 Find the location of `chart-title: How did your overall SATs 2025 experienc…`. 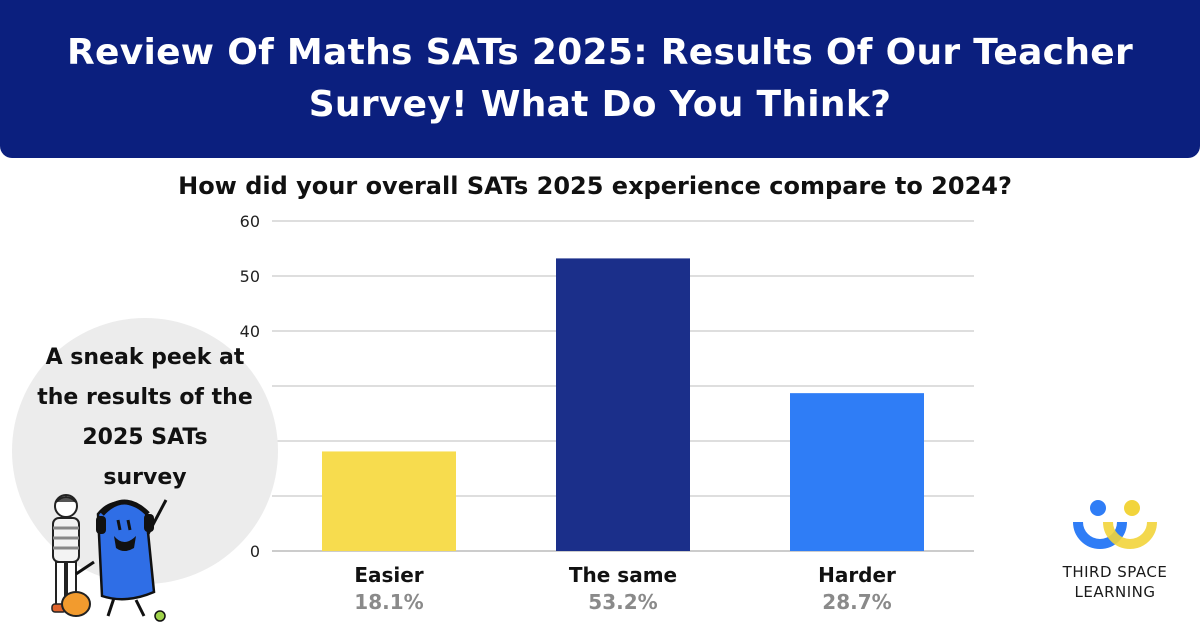

chart-title: How did your overall SATs 2025 experienc… is located at coordinates (595, 186).